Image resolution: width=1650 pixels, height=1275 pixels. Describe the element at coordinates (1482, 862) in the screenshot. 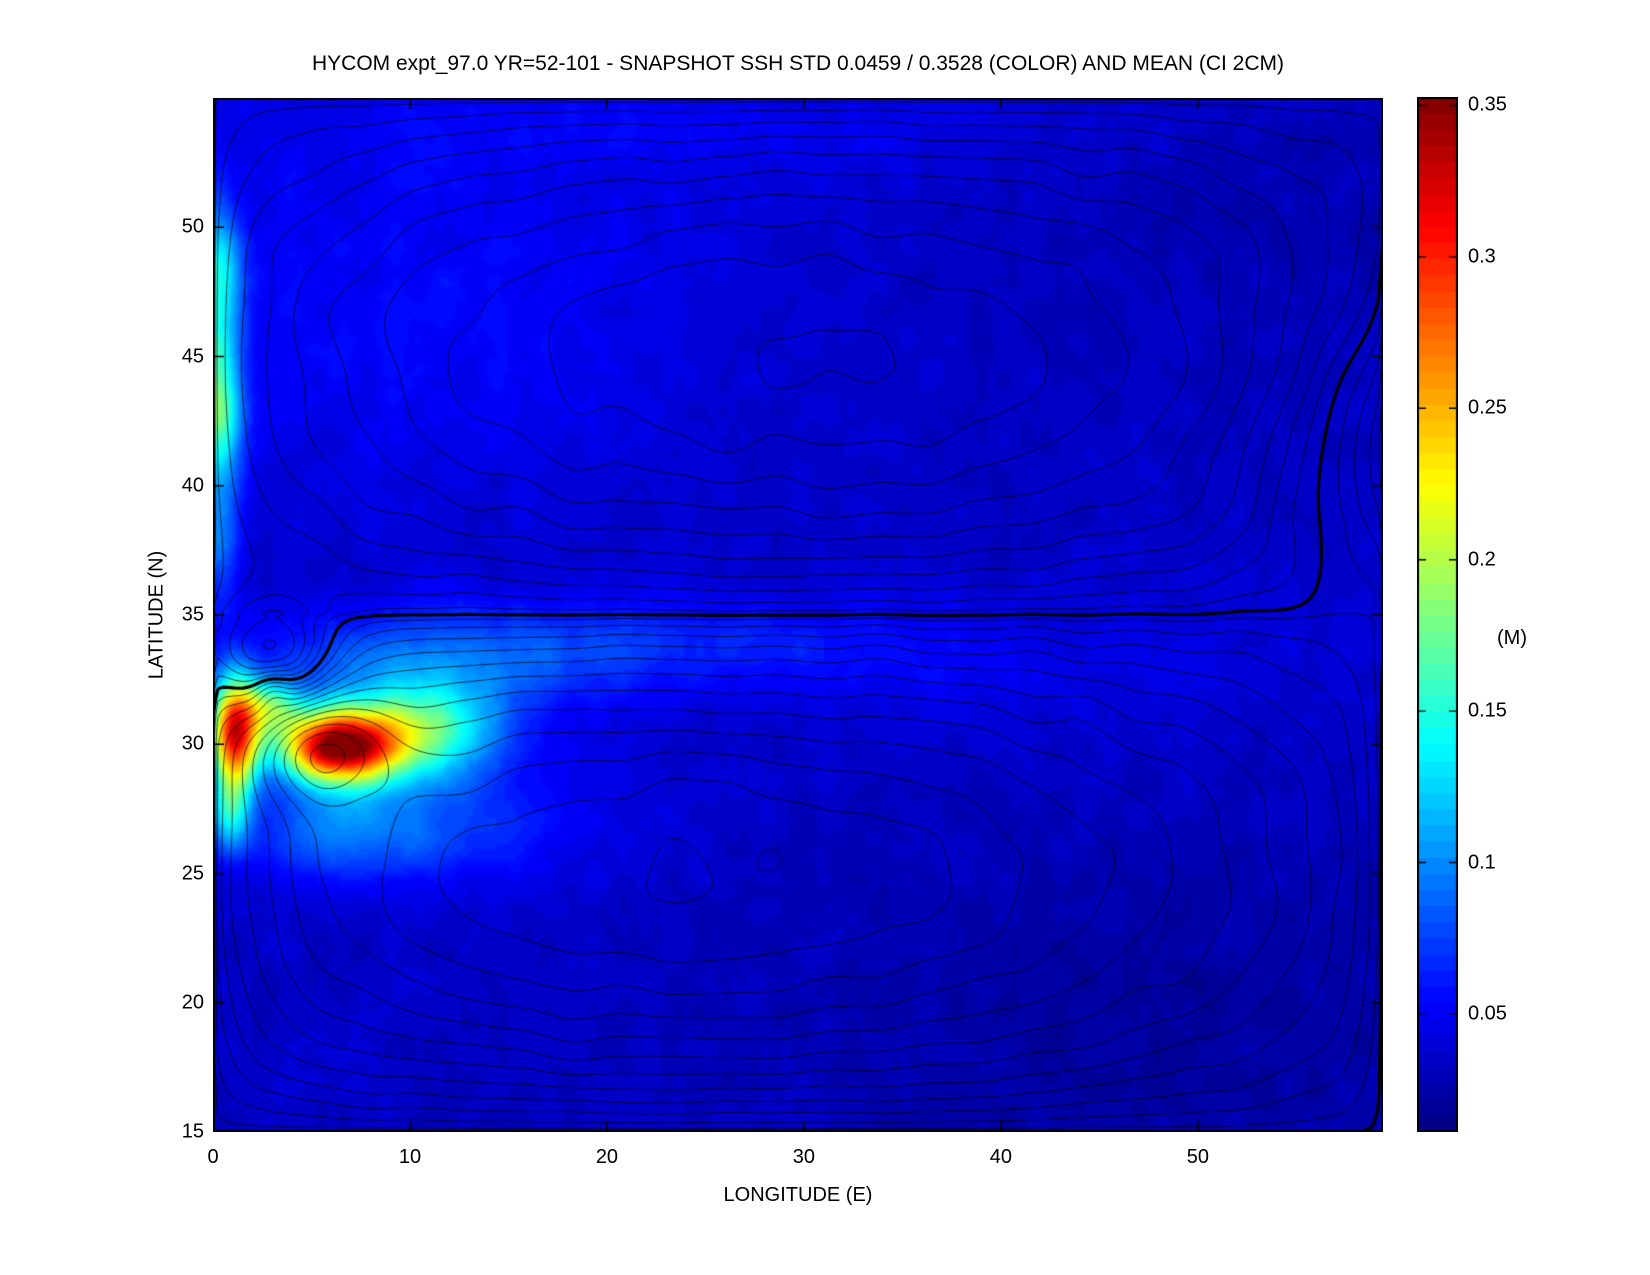

I see `colorbar-tick-label: 0.1` at that location.